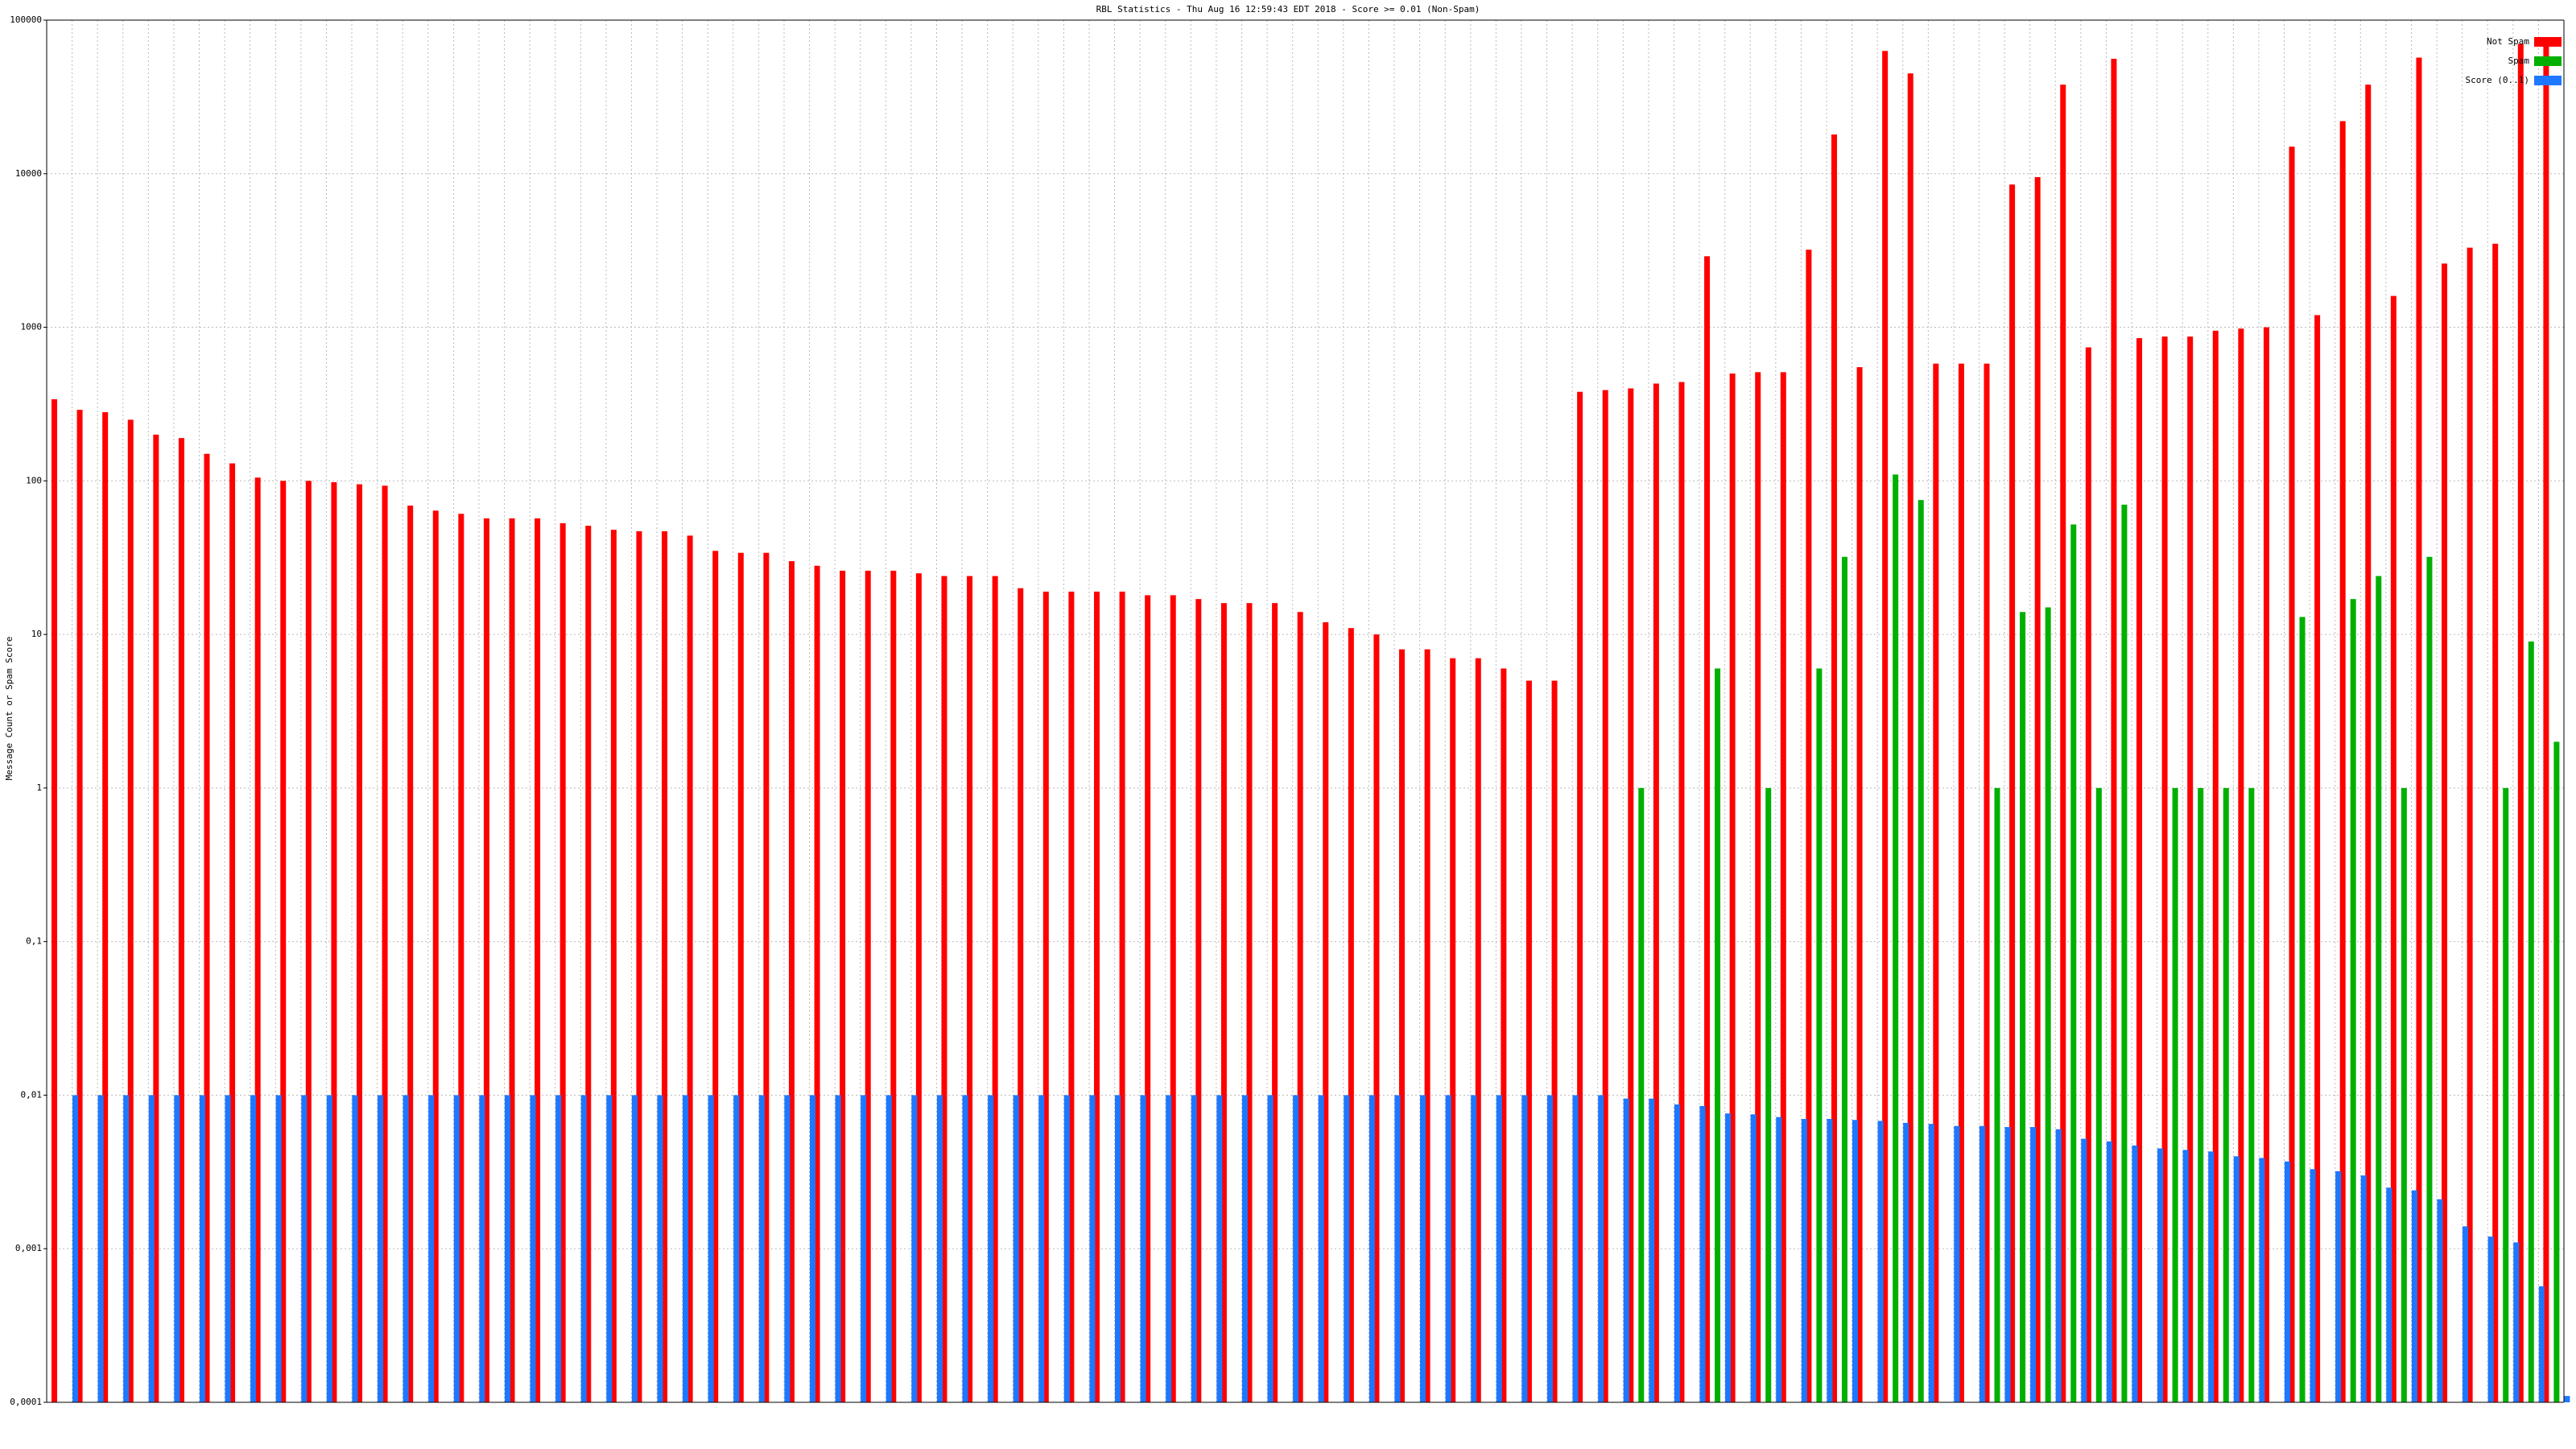  I want to click on y-tick-label: 0,001, so click(28, 1248).